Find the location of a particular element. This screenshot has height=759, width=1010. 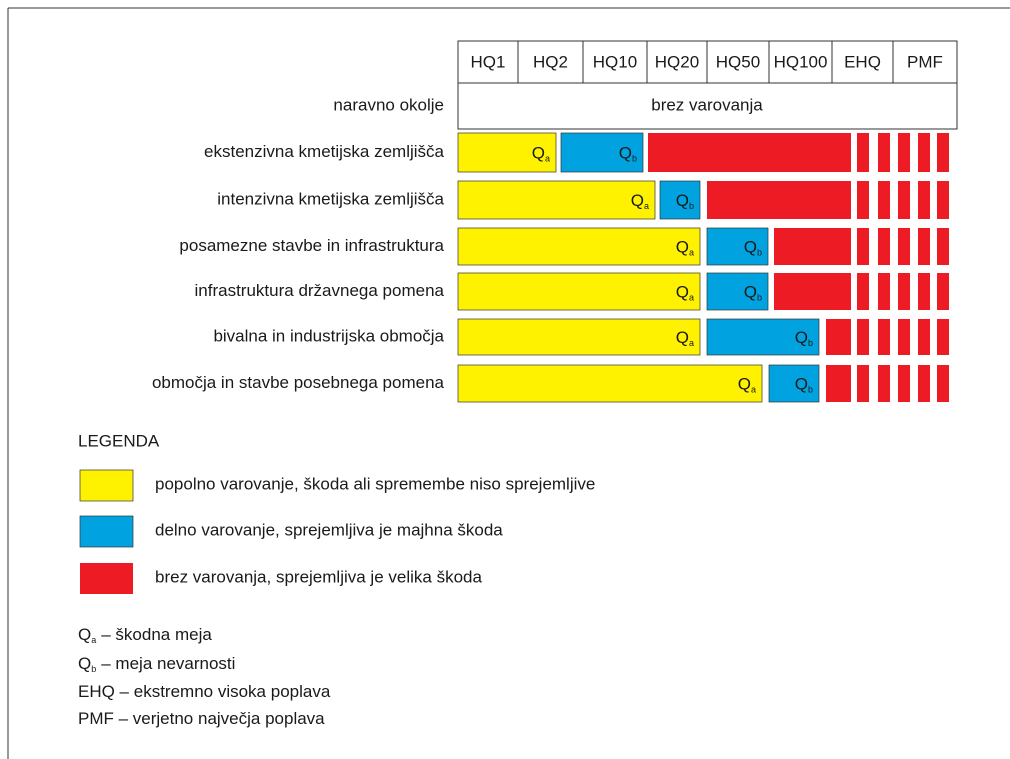

row-label: intenzivna kmetijska zemljišča is located at coordinates (330, 198).